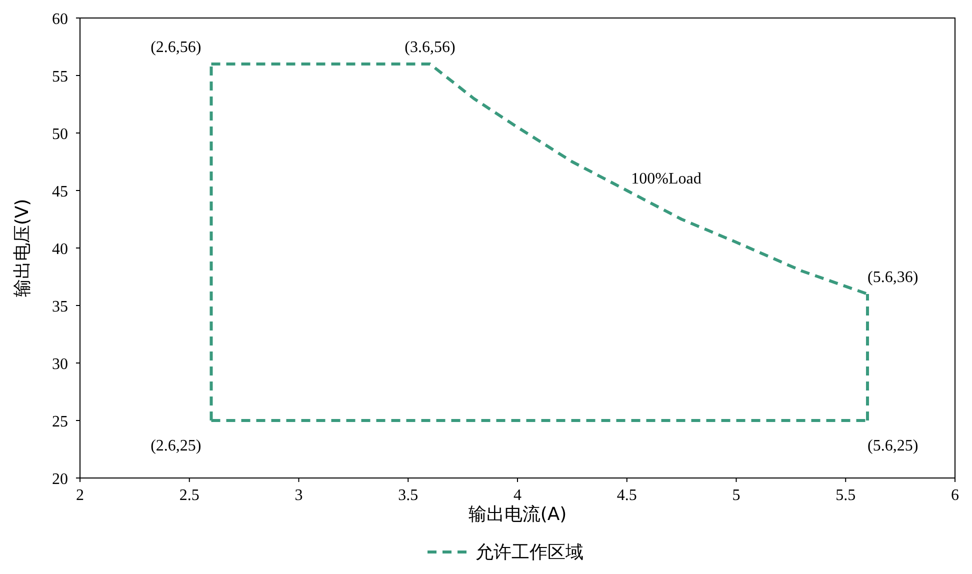  What do you see at coordinates (736, 495) in the screenshot?
I see `x-tick-label: 5` at bounding box center [736, 495].